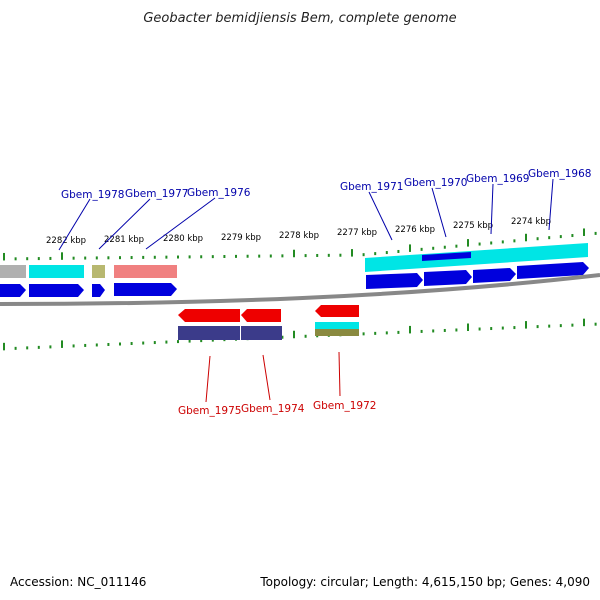  What do you see at coordinates (219, 193) in the screenshot?
I see `gene-label-gbem-1976: Gbem_1976` at bounding box center [219, 193].